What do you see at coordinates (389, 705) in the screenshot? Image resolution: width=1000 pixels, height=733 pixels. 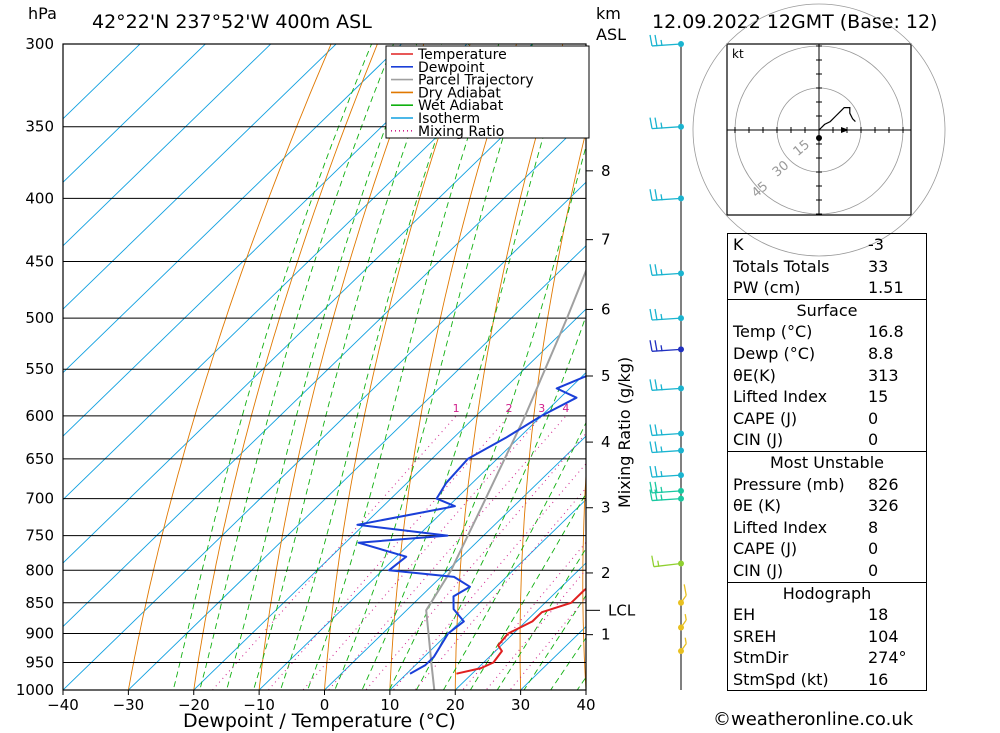 I see `x-tick-label: 10` at bounding box center [389, 705].